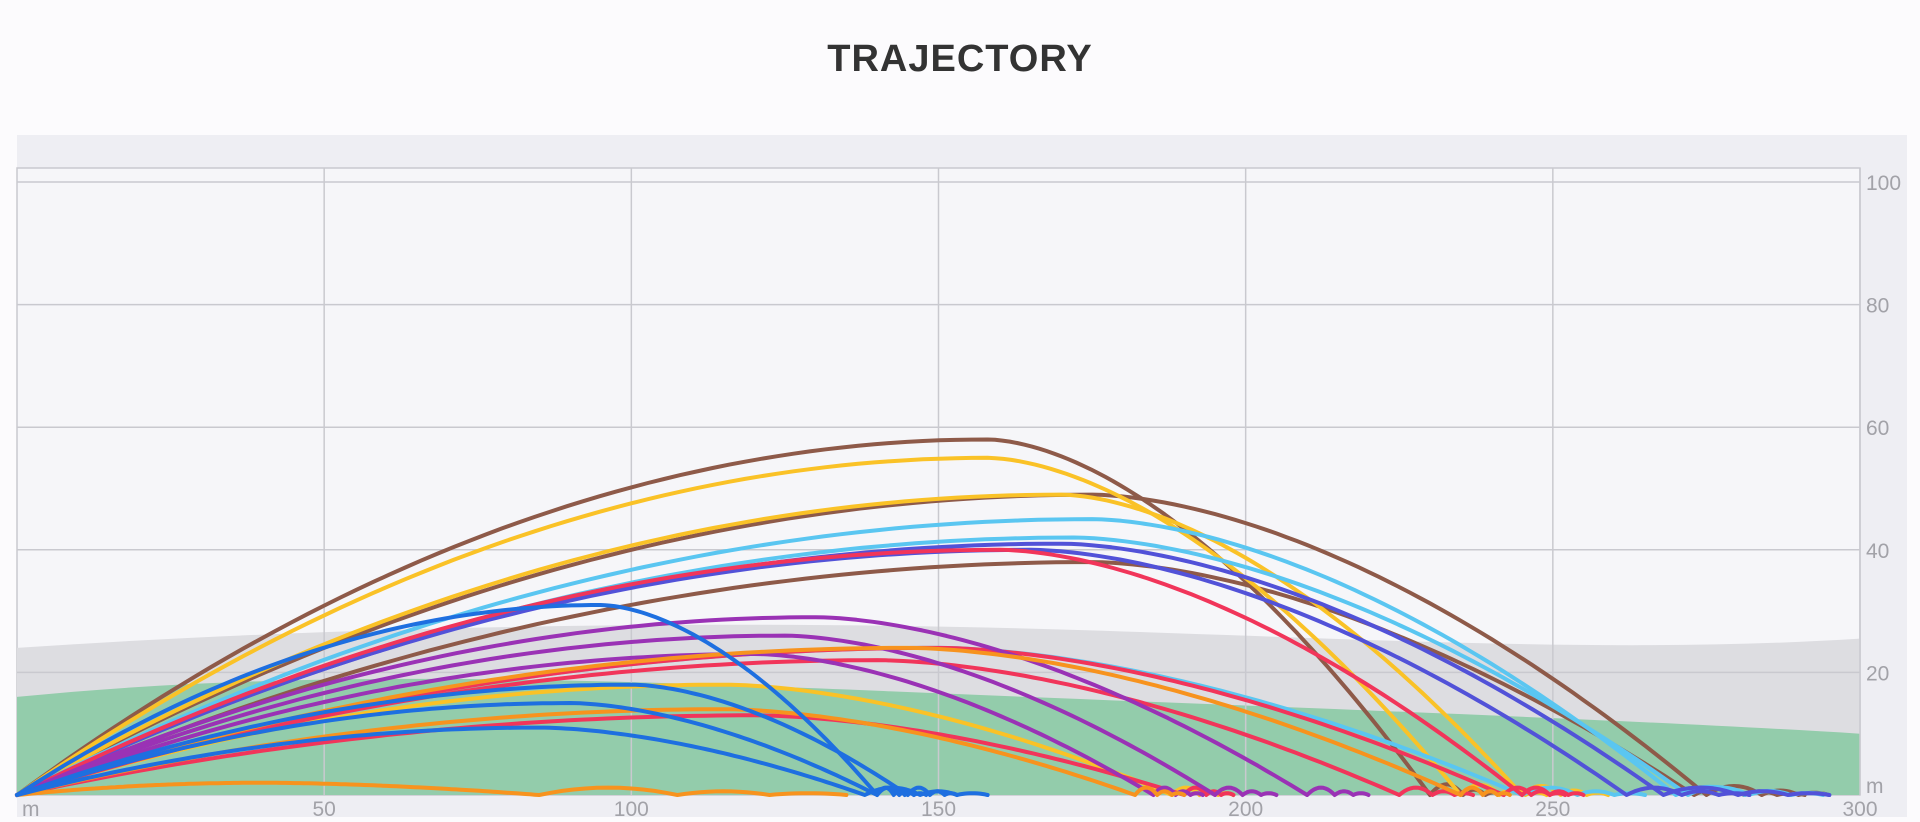  I want to click on y-tick-label: 100, so click(1883, 183).